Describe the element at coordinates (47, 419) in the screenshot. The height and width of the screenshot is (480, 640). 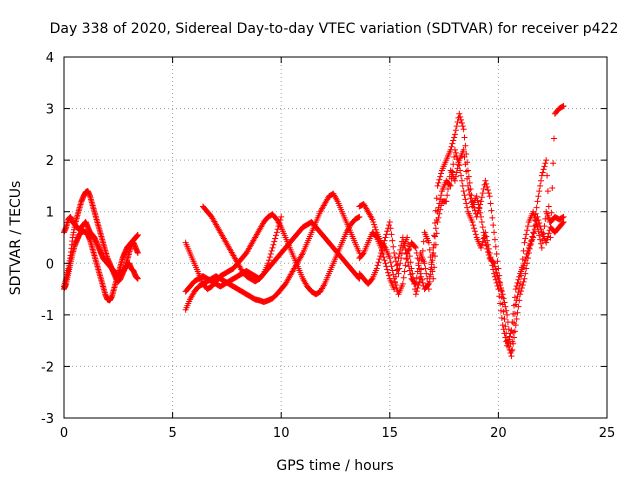
I see `y-tick-label: -3` at that location.